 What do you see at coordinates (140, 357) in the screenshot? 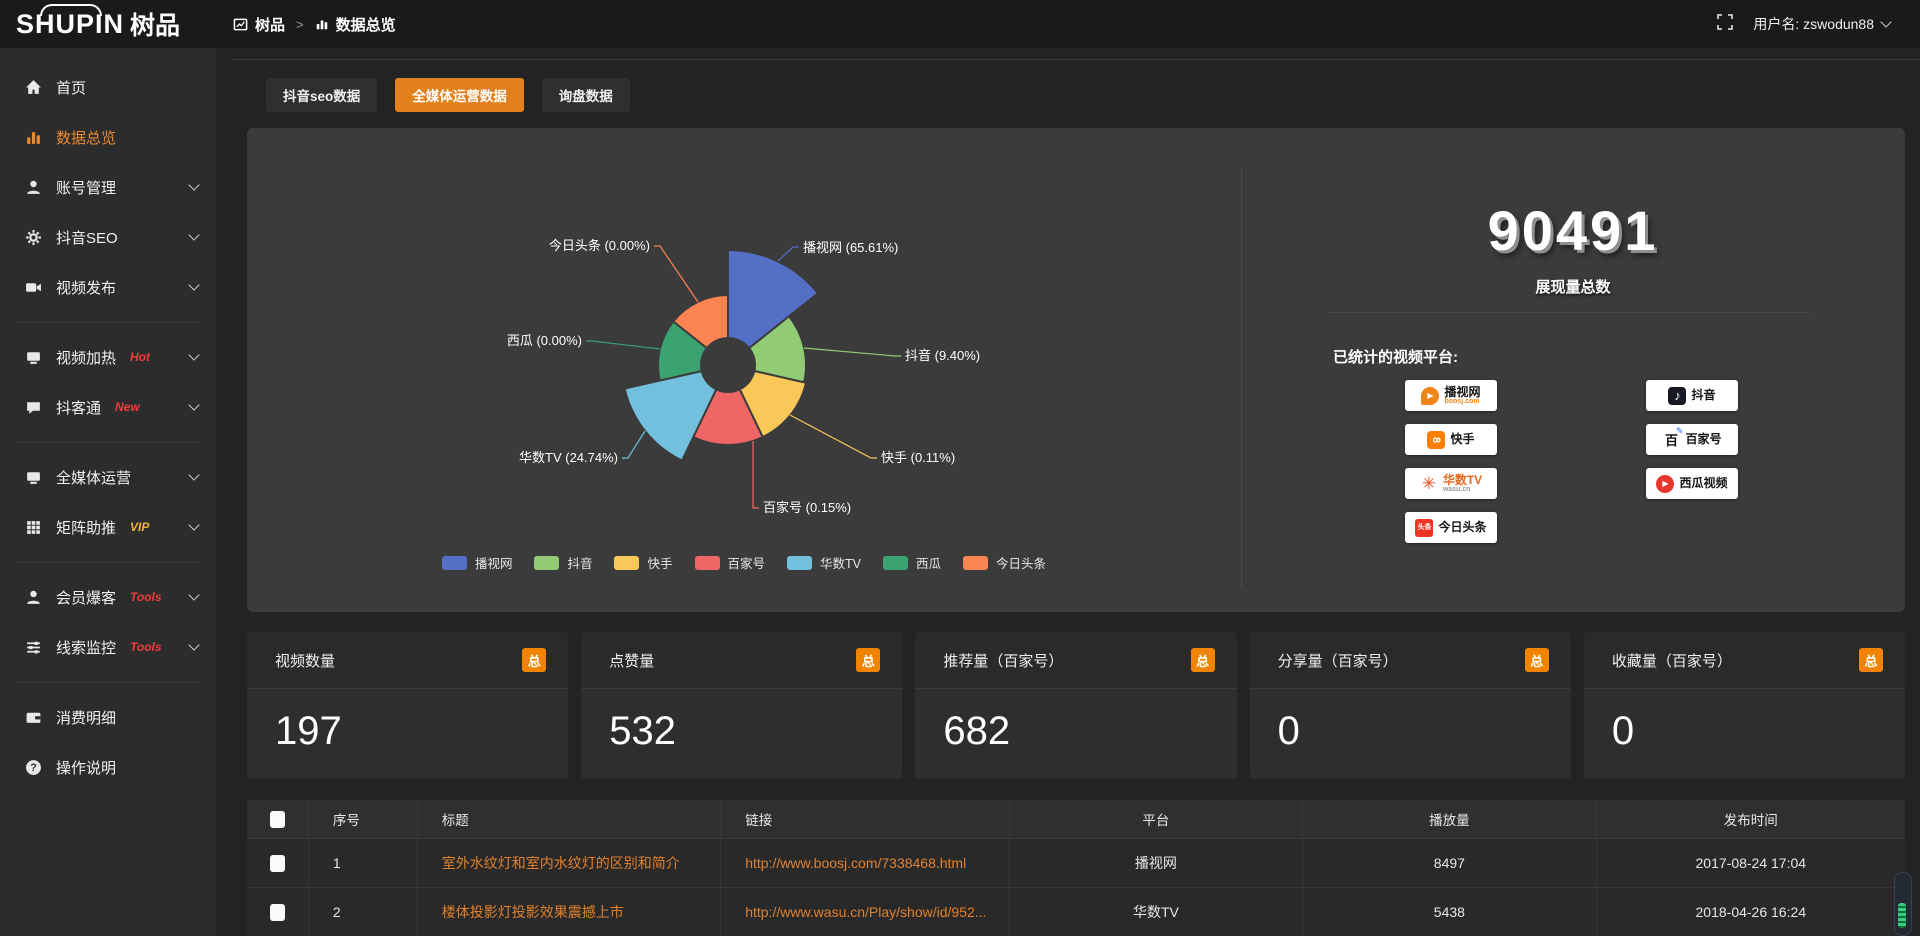
I see `sidebar-item-tag: Hot` at bounding box center [140, 357].